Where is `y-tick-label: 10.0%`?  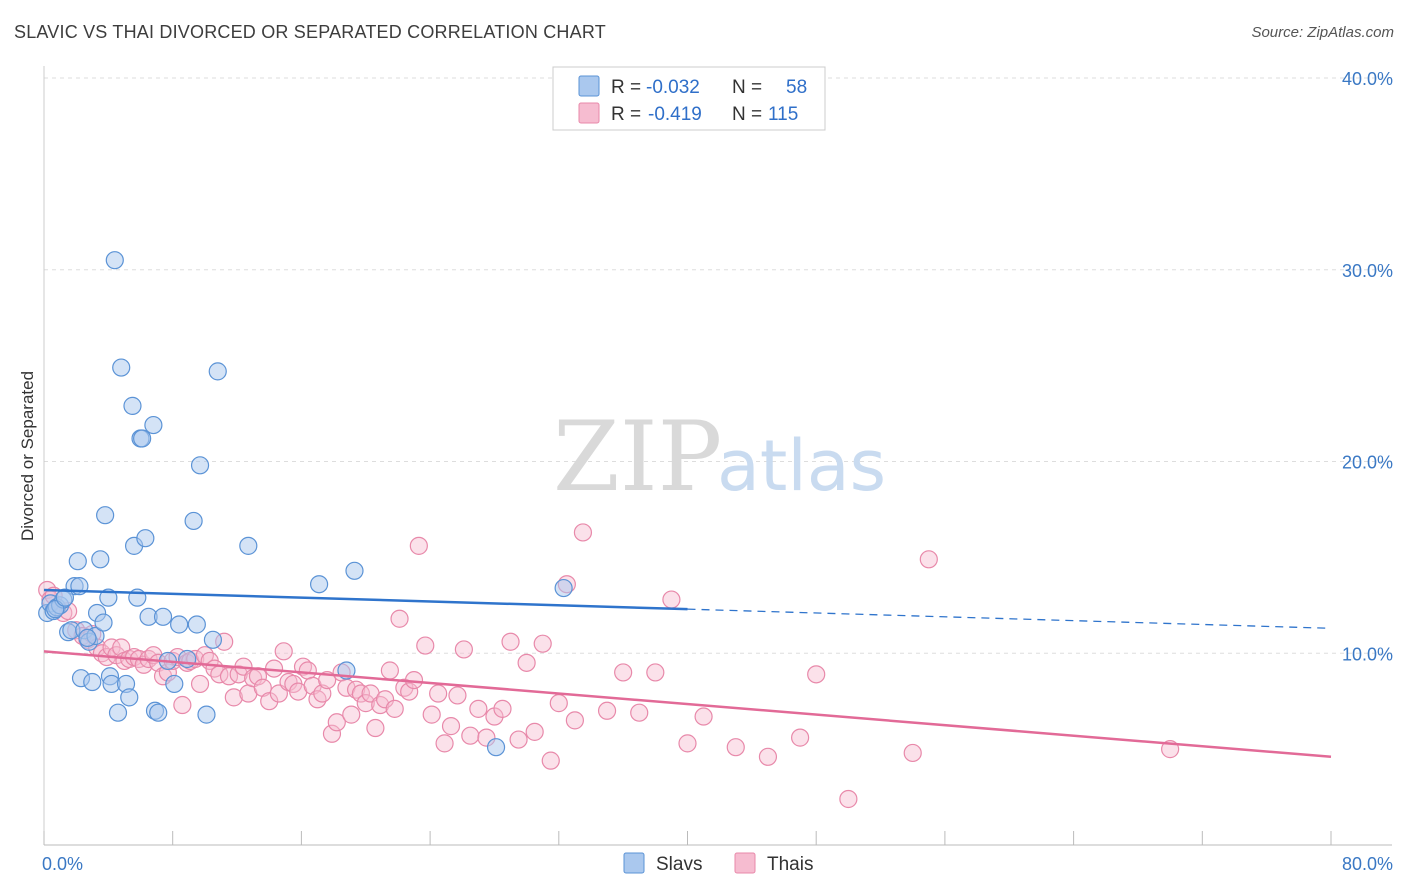
y-tick-label: 10.0% is located at coordinates (1367, 654).